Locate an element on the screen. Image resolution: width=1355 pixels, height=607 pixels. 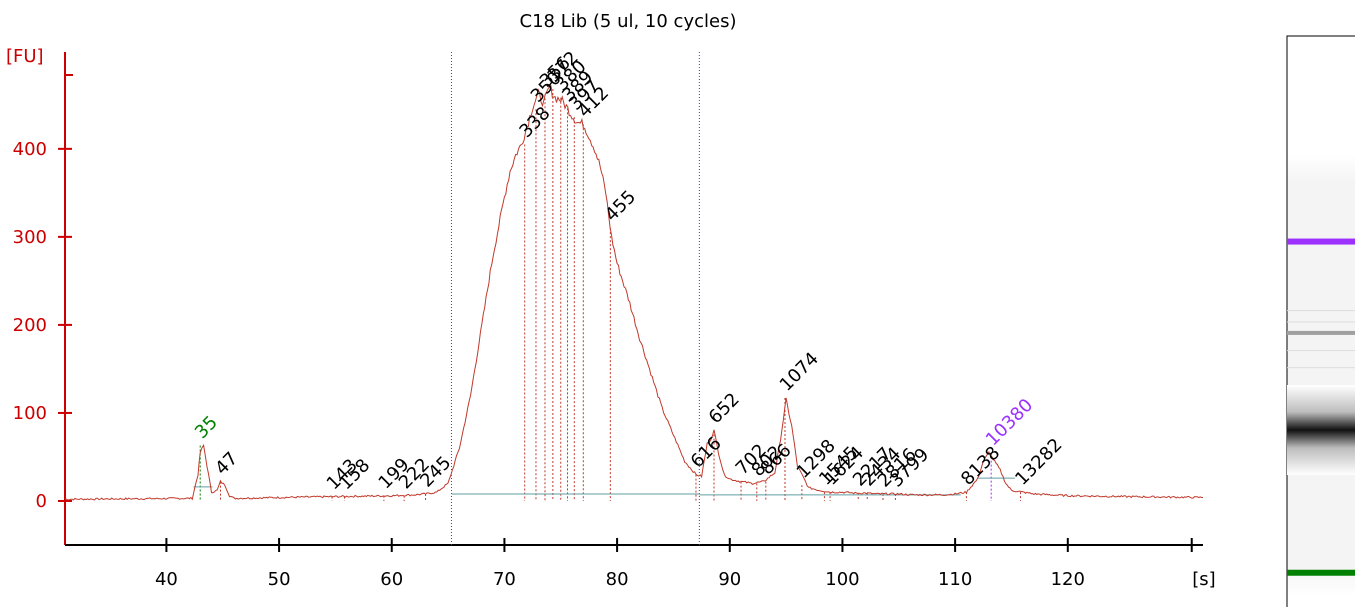
x-tick-label: 100 is located at coordinates (842, 579).